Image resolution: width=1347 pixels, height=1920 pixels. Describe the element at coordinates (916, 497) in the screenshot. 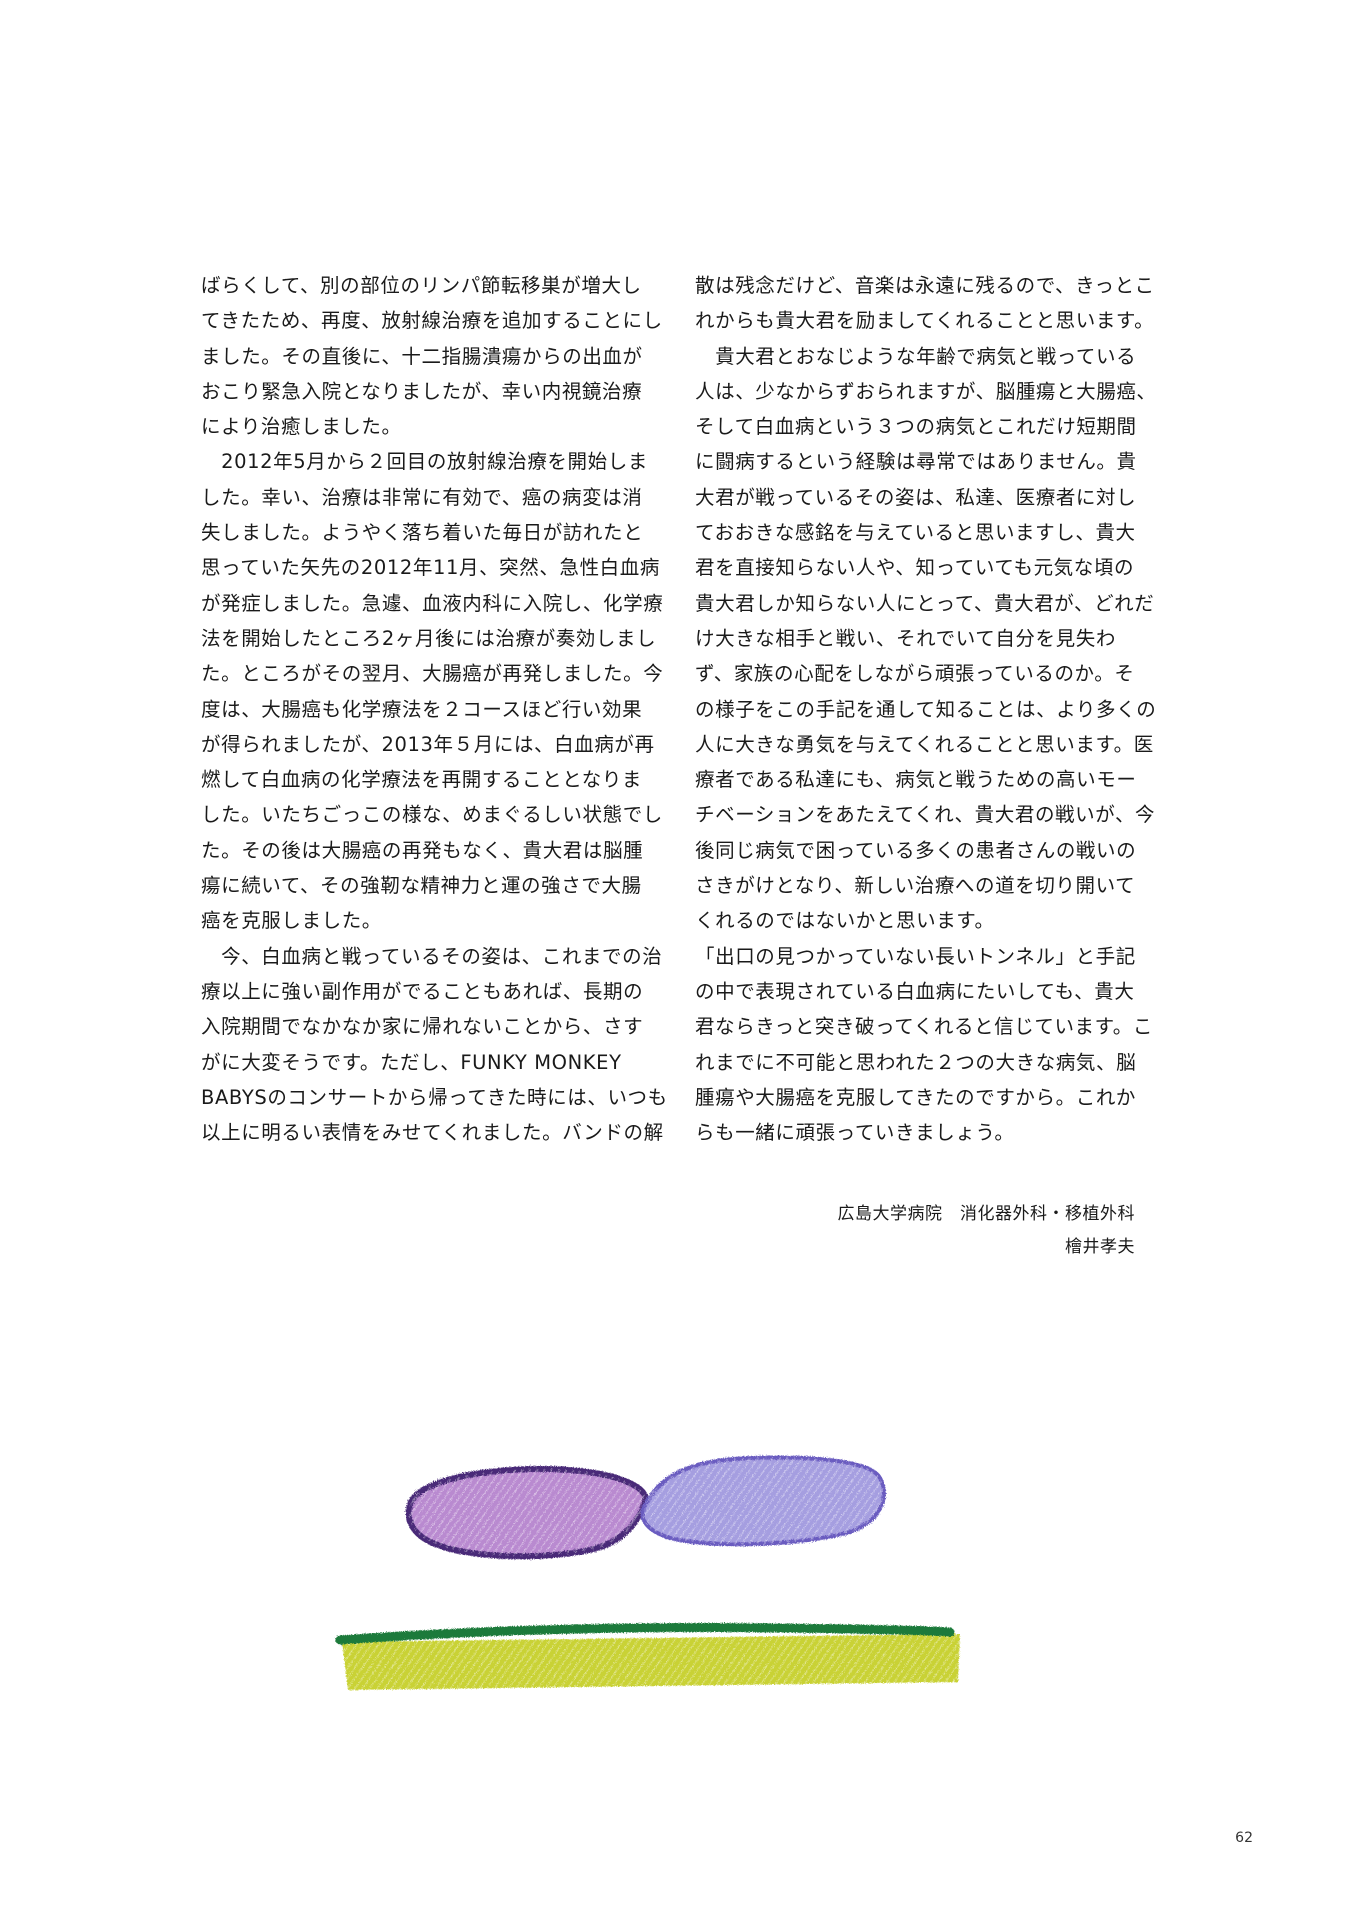

I see `text-line: 大君が戦っているその姿は、私達、医療者に対し` at that location.